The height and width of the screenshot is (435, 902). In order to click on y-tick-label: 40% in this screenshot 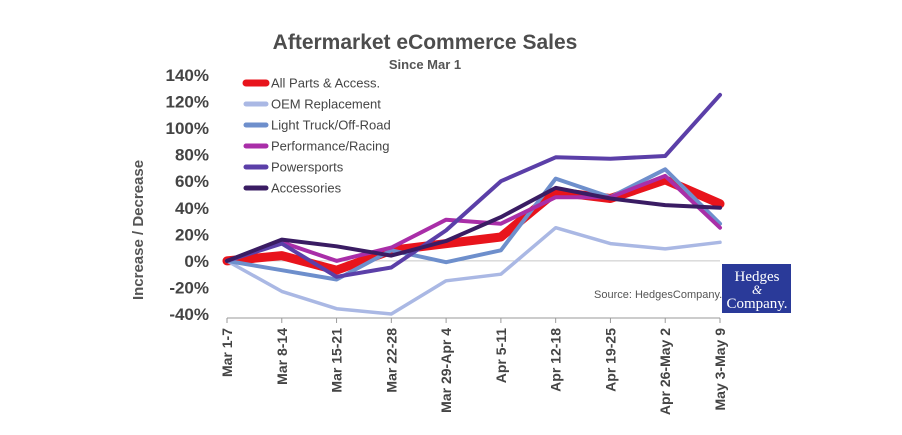, I will do `click(192, 208)`.